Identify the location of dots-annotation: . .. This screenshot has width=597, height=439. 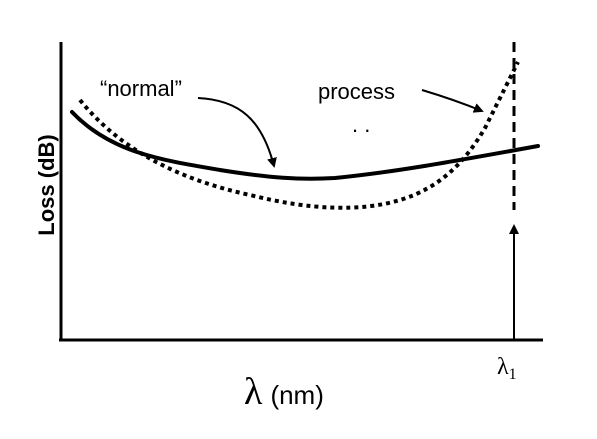
(361, 124).